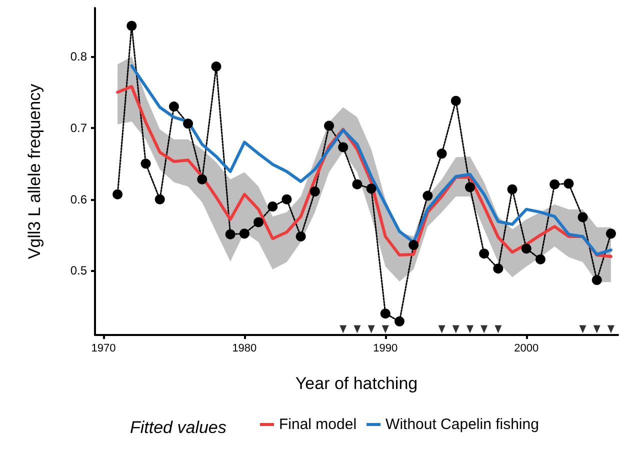 The image size is (623, 449). What do you see at coordinates (79, 127) in the screenshot?
I see `y-tick-label: 0.7` at bounding box center [79, 127].